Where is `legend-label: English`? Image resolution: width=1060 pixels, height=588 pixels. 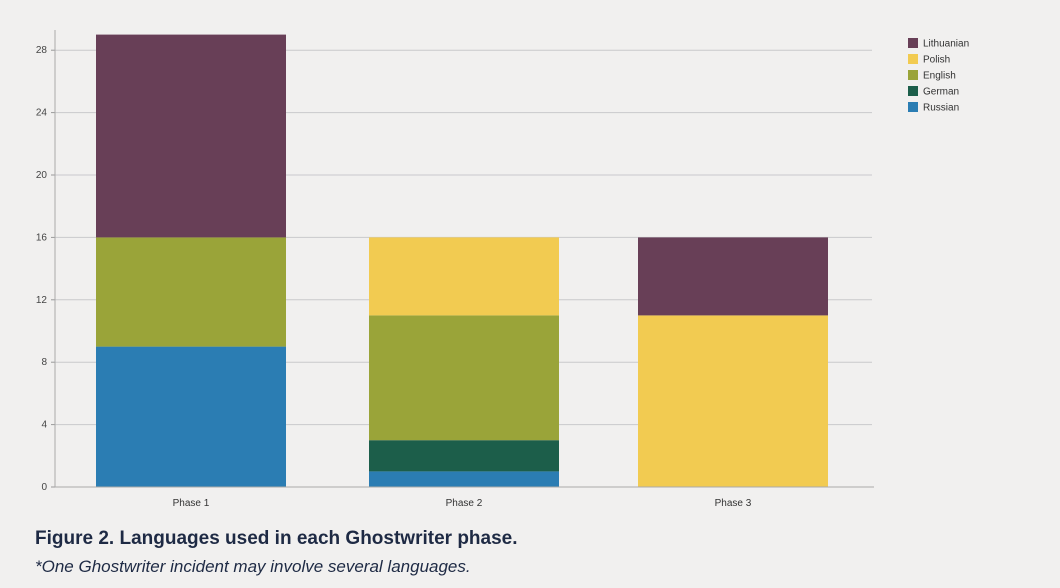
legend-label: English is located at coordinates (939, 76).